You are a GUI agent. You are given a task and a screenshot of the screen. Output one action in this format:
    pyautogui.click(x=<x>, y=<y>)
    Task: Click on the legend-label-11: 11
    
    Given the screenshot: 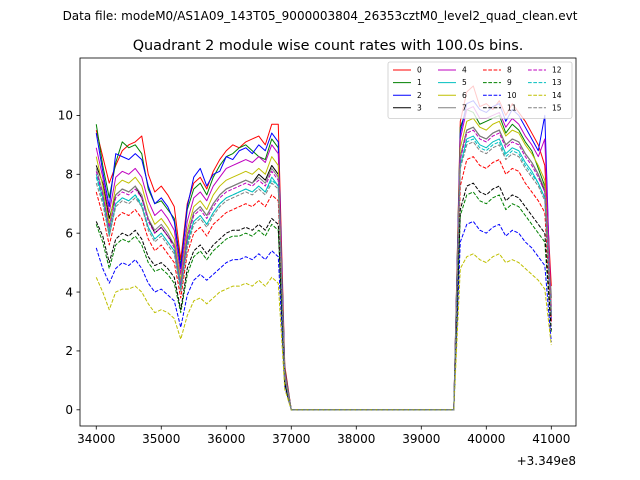 What is the action you would take?
    pyautogui.click(x=512, y=107)
    